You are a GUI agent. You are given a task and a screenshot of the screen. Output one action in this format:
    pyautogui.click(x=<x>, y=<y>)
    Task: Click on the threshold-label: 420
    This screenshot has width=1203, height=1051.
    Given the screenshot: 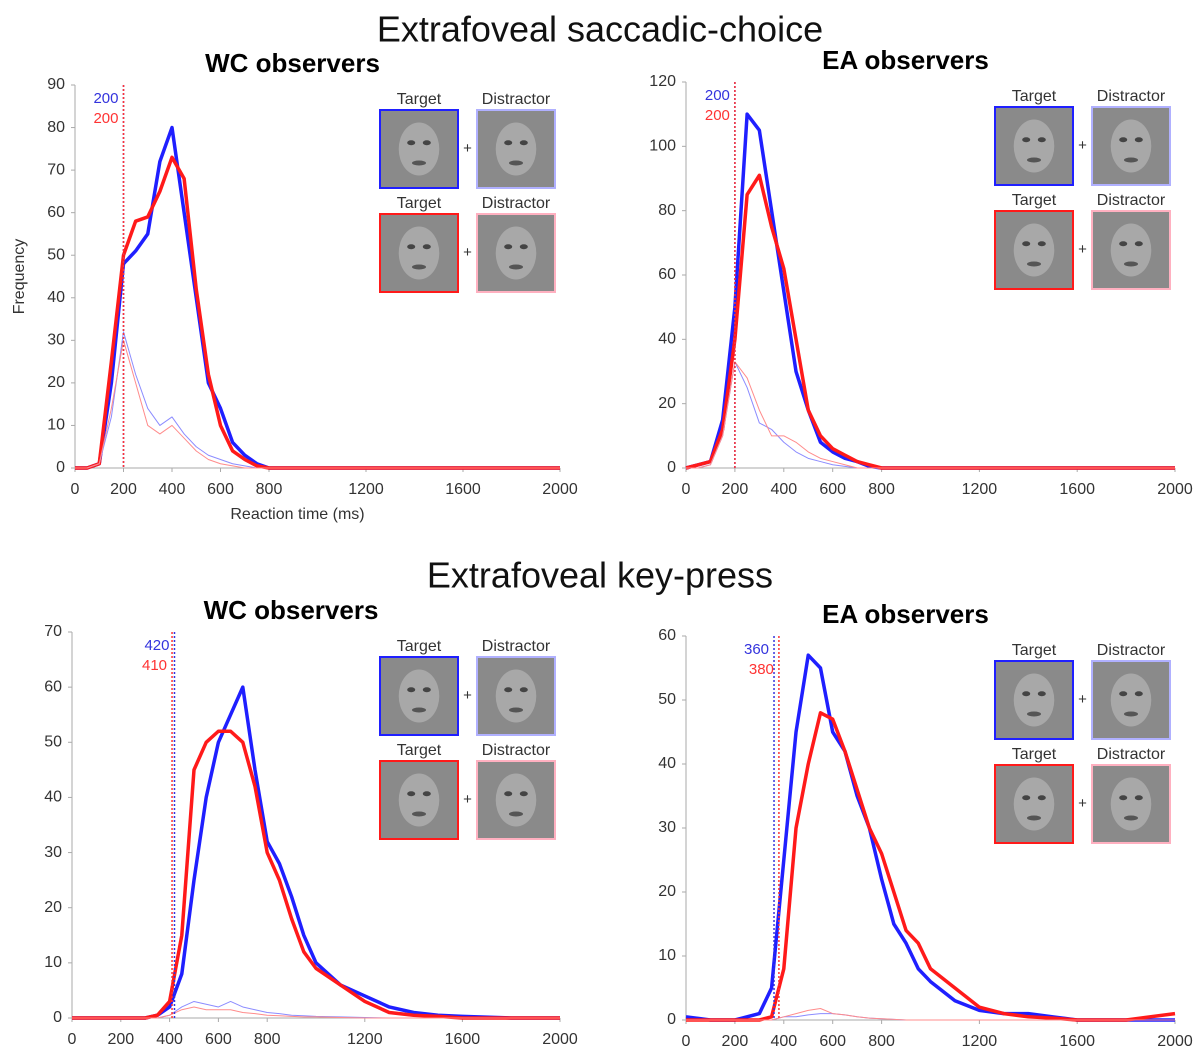 What is the action you would take?
    pyautogui.click(x=156, y=645)
    